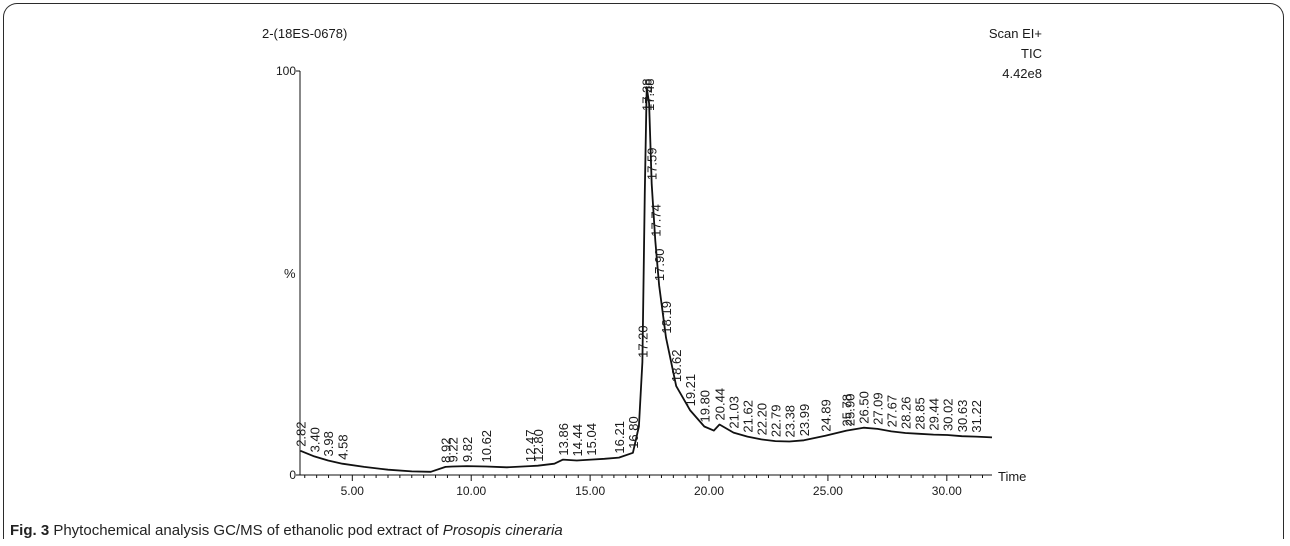 This screenshot has width=1290, height=546. What do you see at coordinates (467, 449) in the screenshot?
I see `peak-label: 9.82` at bounding box center [467, 449].